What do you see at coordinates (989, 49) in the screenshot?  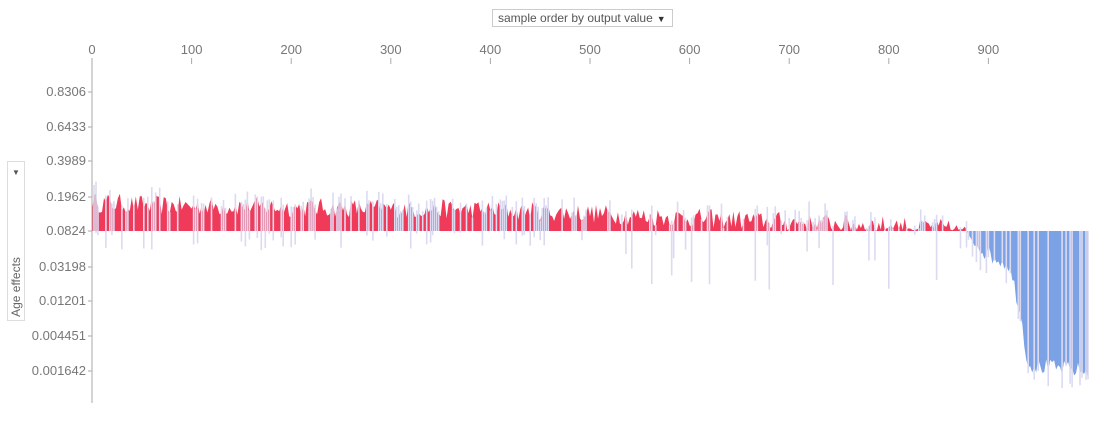 I see `x-tick-label: 900` at bounding box center [989, 49].